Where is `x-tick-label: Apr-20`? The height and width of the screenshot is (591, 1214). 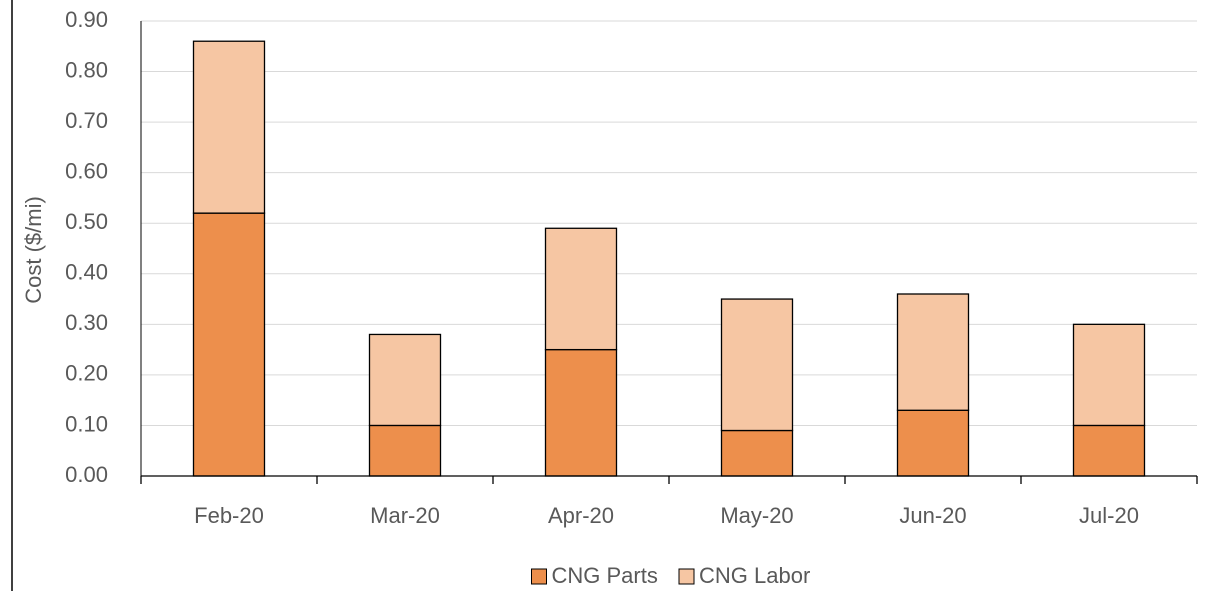
x-tick-label: Apr-20 is located at coordinates (581, 515).